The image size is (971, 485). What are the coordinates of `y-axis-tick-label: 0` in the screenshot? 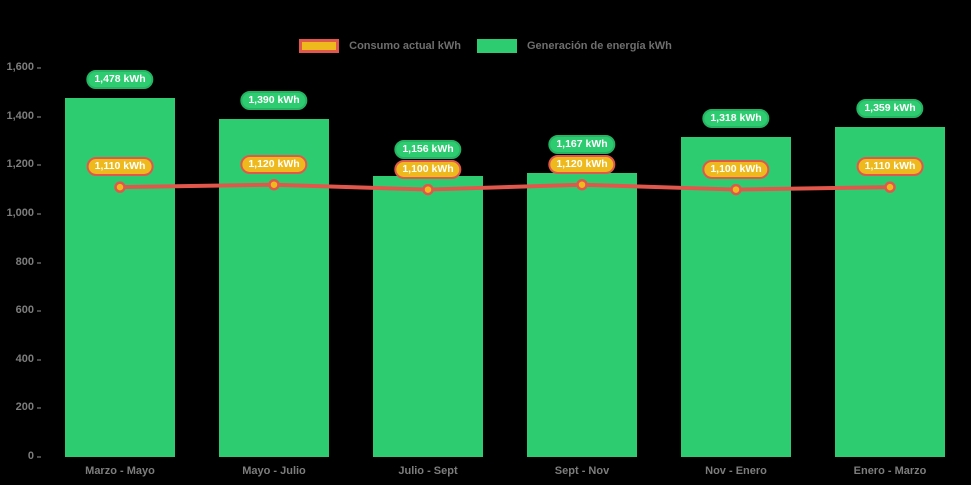 It's located at (30, 456).